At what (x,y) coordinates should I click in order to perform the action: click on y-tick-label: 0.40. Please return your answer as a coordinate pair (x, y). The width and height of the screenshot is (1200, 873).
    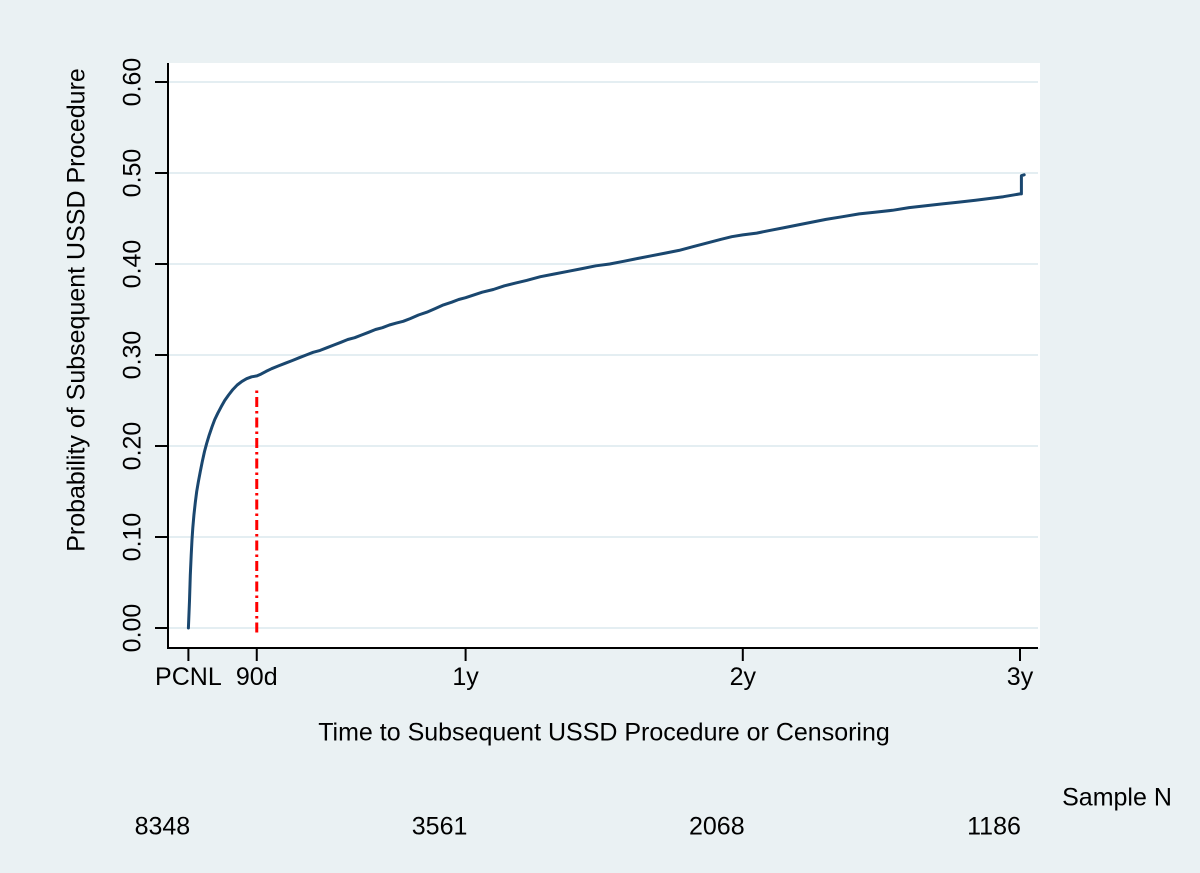
    Looking at the image, I should click on (132, 264).